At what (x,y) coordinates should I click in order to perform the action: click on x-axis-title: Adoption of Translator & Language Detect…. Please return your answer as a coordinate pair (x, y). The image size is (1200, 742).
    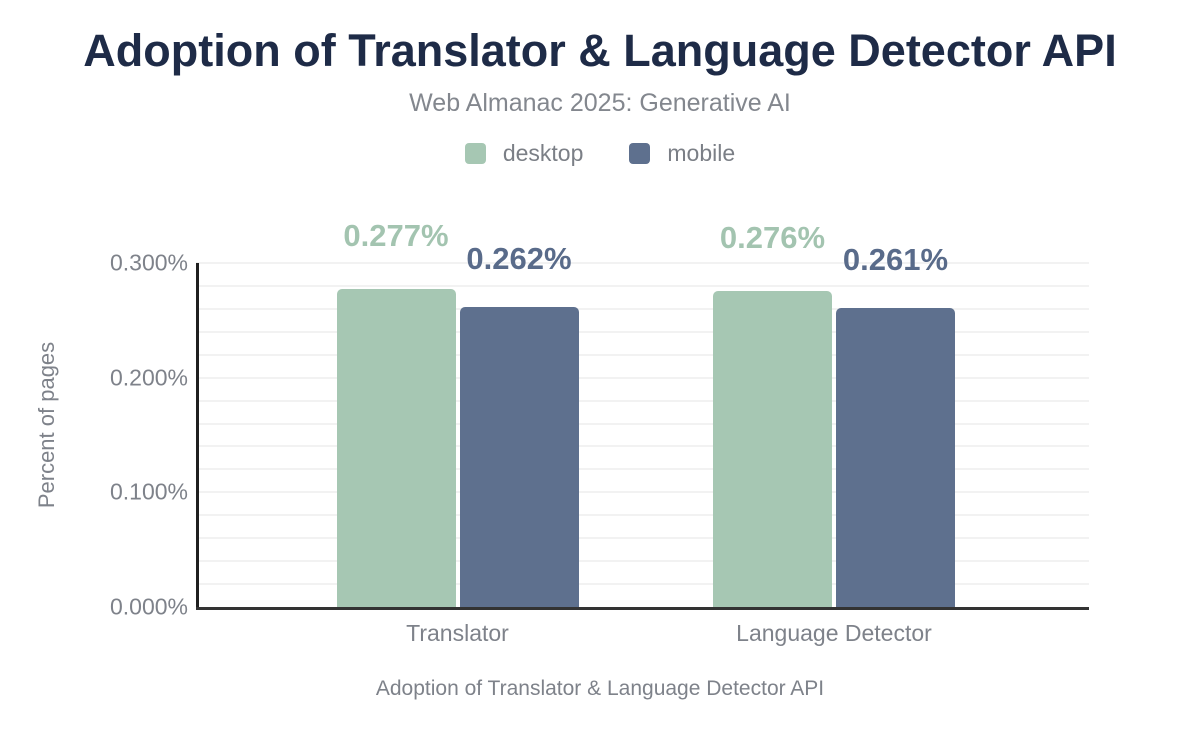
    Looking at the image, I should click on (600, 688).